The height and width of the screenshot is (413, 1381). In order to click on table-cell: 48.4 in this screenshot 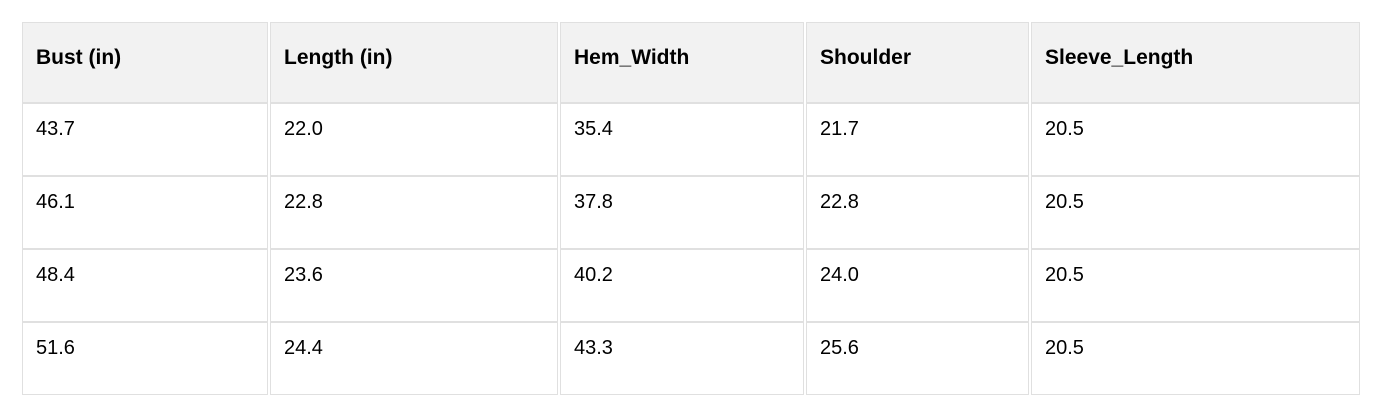, I will do `click(145, 285)`.